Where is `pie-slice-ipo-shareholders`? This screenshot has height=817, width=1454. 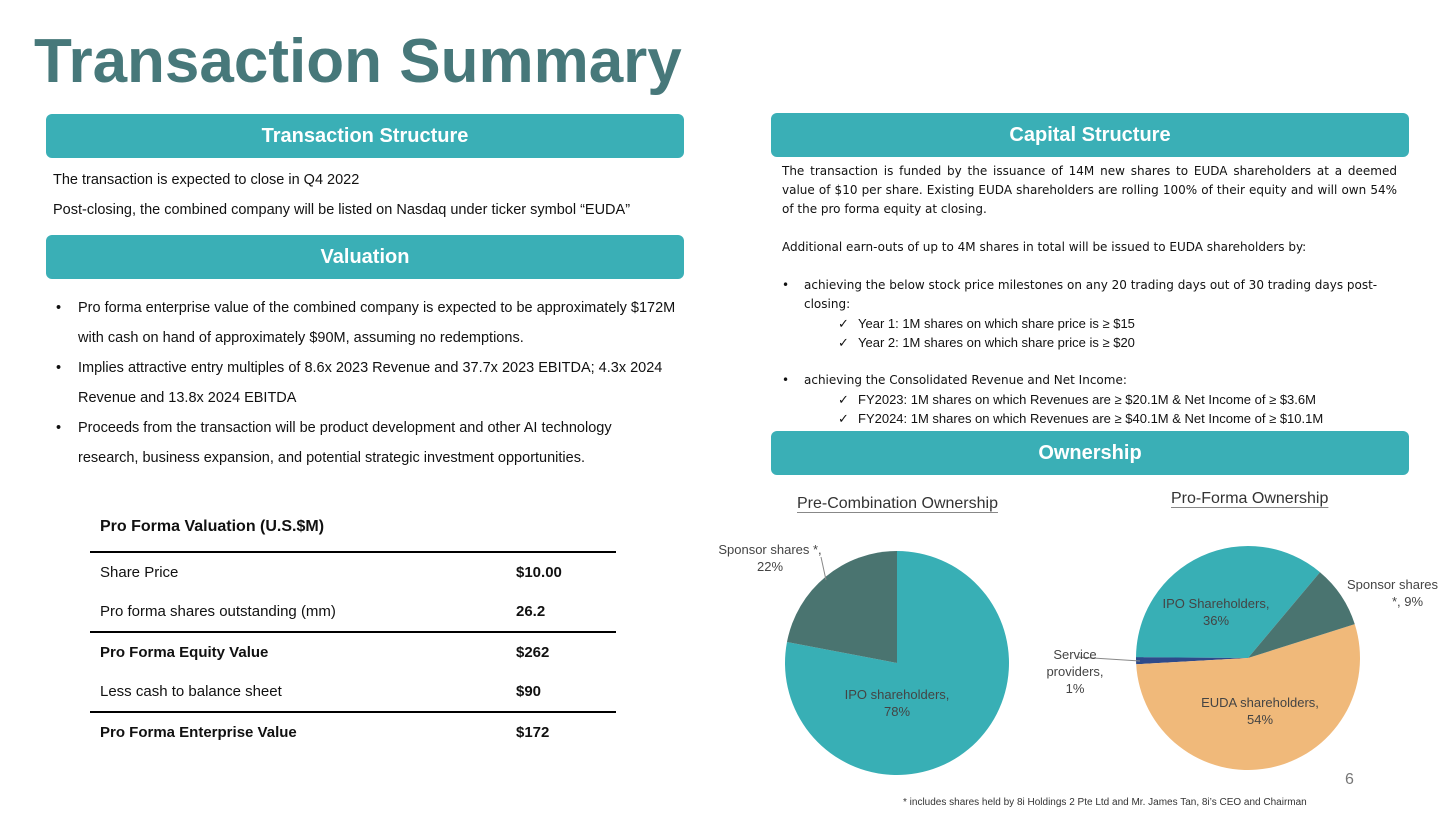
pie-slice-ipo-shareholders is located at coordinates (1228, 601).